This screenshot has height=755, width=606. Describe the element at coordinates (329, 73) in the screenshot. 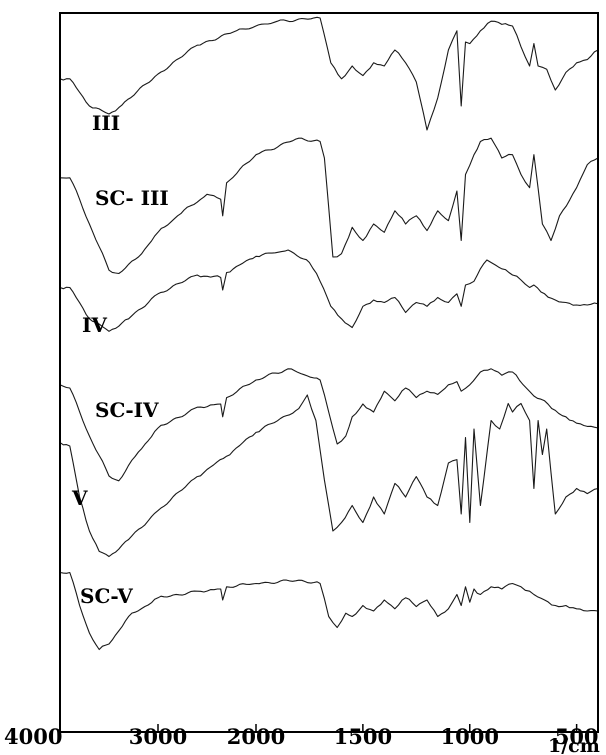

I see `spectrum-line-iii` at that location.